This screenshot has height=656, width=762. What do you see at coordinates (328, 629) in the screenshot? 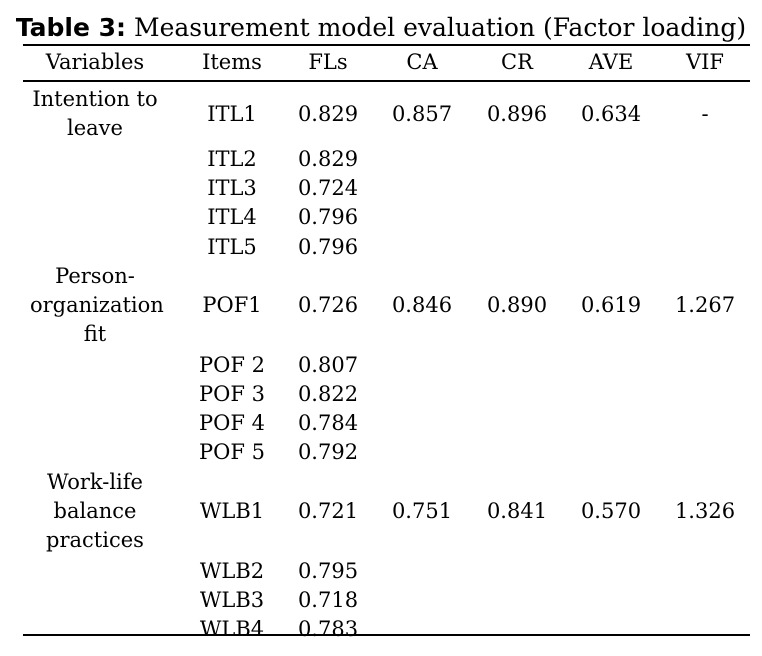
I see `factor-loading-cell: 0.783` at bounding box center [328, 629].